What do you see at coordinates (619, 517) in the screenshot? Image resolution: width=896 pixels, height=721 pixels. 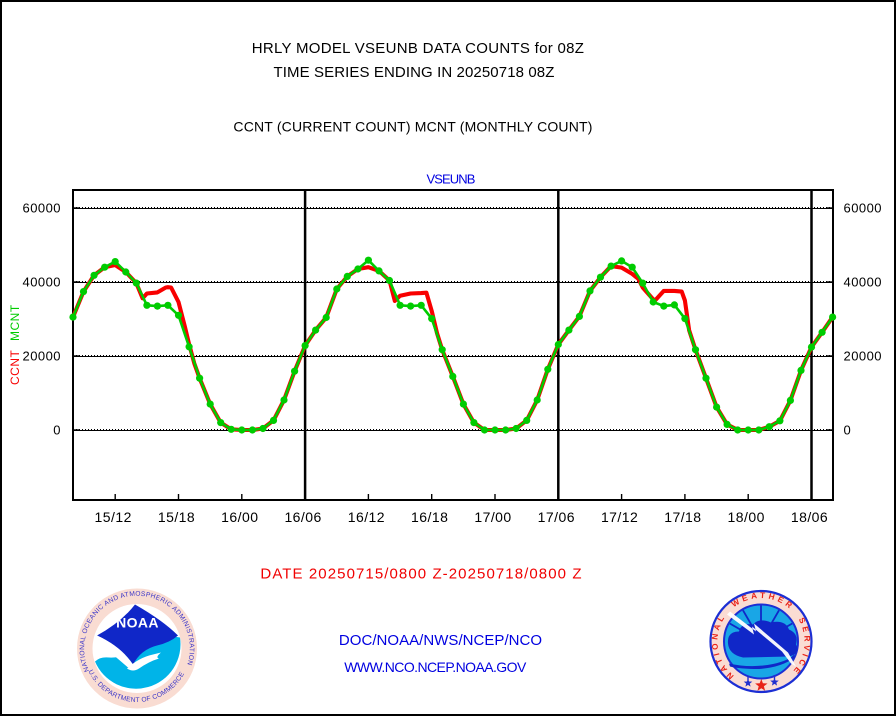 I see `svg-text: 17/12` at bounding box center [619, 517].